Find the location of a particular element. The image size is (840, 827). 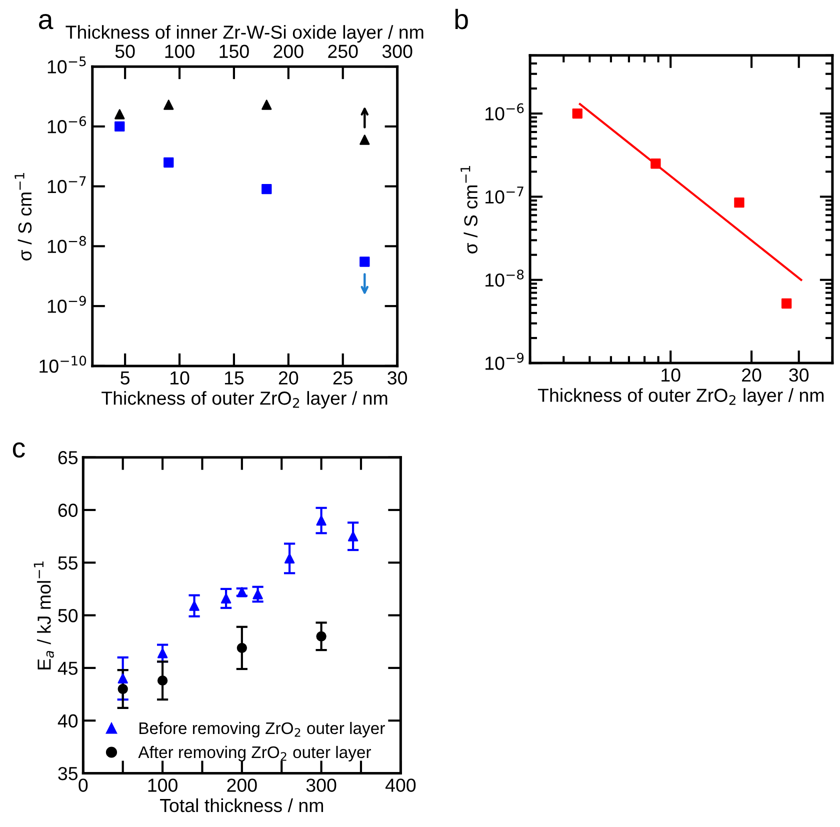

x-tick-label: 25 is located at coordinates (343, 378).